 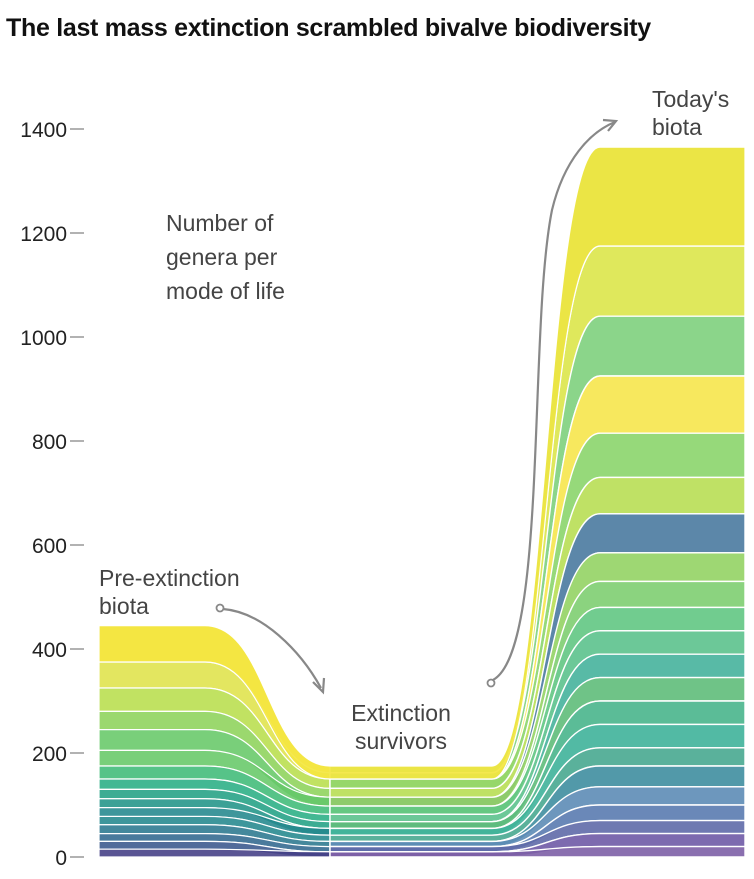 What do you see at coordinates (169, 592) in the screenshot?
I see `pre-extinction-label: Pre-extinction biota` at bounding box center [169, 592].